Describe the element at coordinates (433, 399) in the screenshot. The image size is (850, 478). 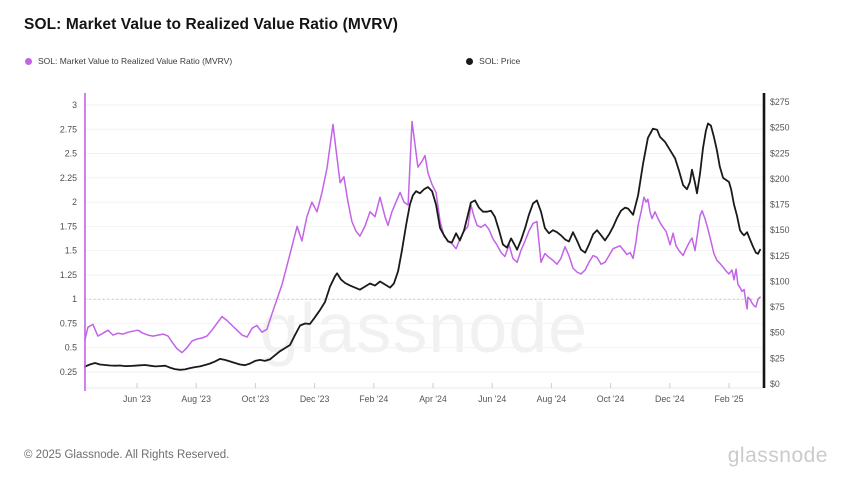
I see `x-tick-label: Apr '24` at that location.